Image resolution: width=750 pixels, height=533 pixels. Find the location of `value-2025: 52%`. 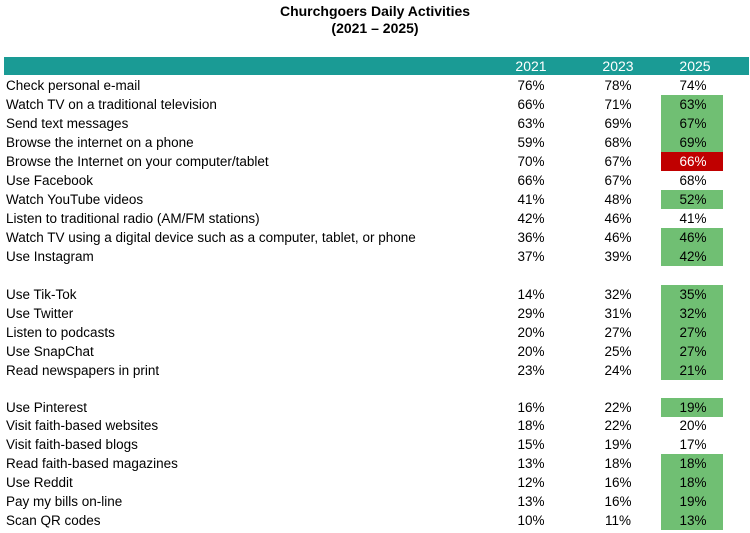

value-2025: 52% is located at coordinates (693, 199).